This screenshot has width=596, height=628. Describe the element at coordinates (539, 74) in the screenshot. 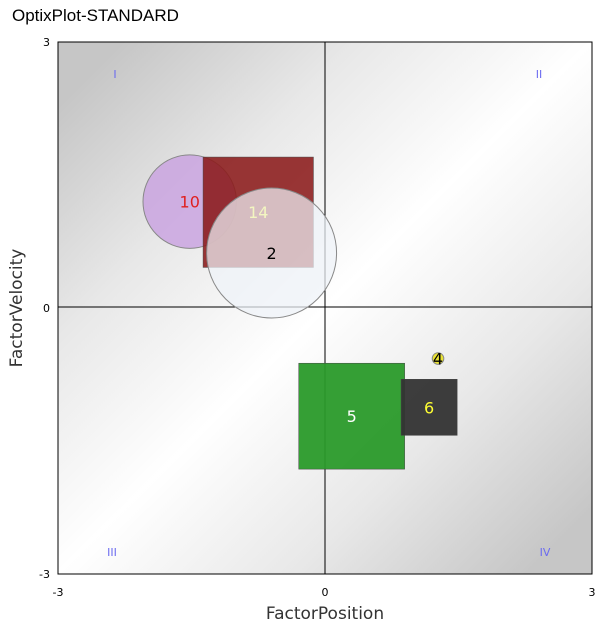

I see `quadrant-label-ii: II` at that location.